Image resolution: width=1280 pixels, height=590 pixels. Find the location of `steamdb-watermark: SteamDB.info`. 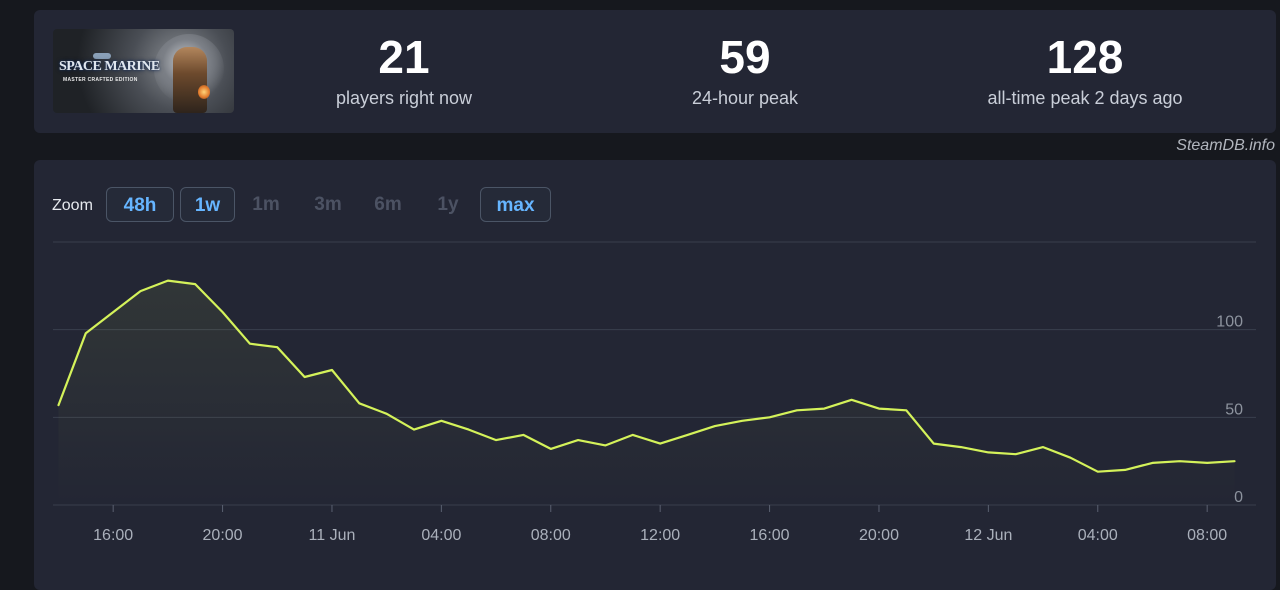

steamdb-watermark: SteamDB.info is located at coordinates (1225, 145).